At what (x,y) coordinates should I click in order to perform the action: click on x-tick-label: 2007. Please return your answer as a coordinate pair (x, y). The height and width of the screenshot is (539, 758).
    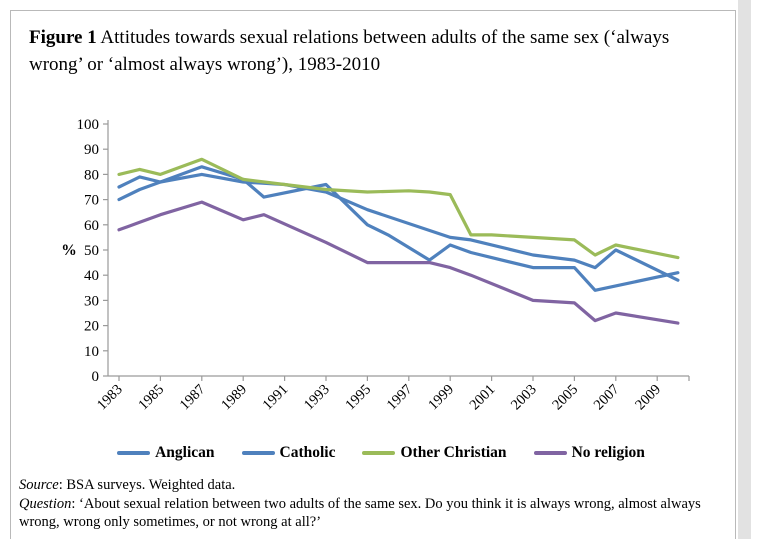
    Looking at the image, I should click on (607, 398).